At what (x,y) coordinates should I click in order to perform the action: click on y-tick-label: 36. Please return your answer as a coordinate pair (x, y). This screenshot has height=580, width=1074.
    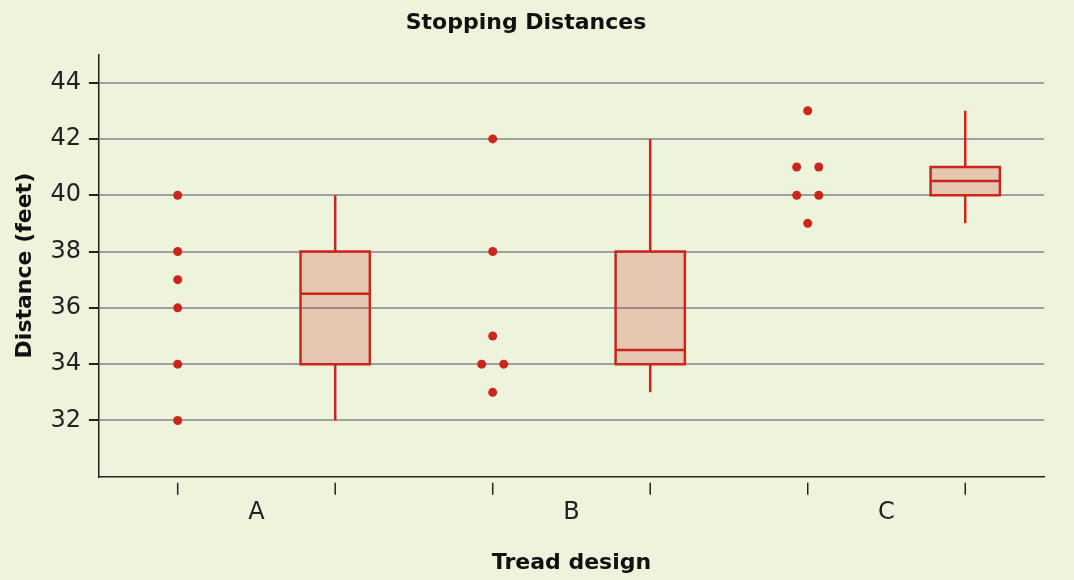
    Looking at the image, I should click on (65, 306).